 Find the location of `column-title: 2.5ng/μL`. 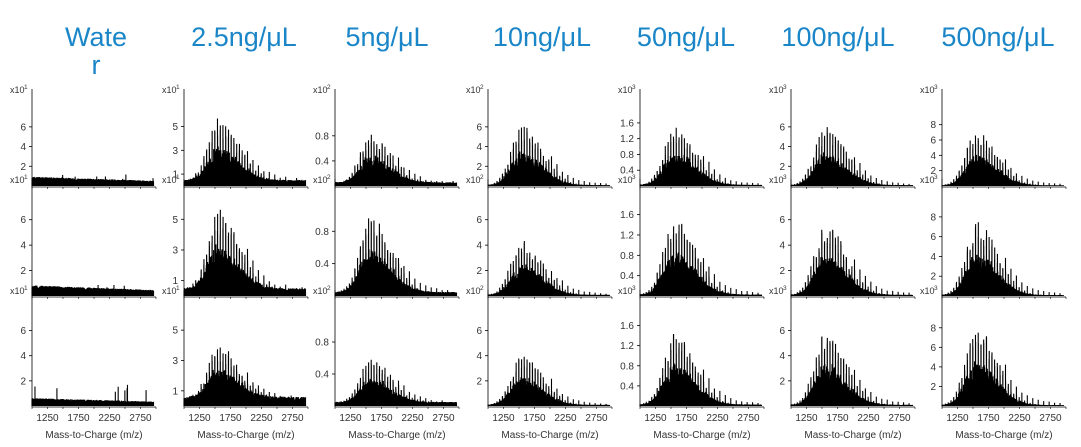

column-title: 2.5ng/μL is located at coordinates (244, 37).